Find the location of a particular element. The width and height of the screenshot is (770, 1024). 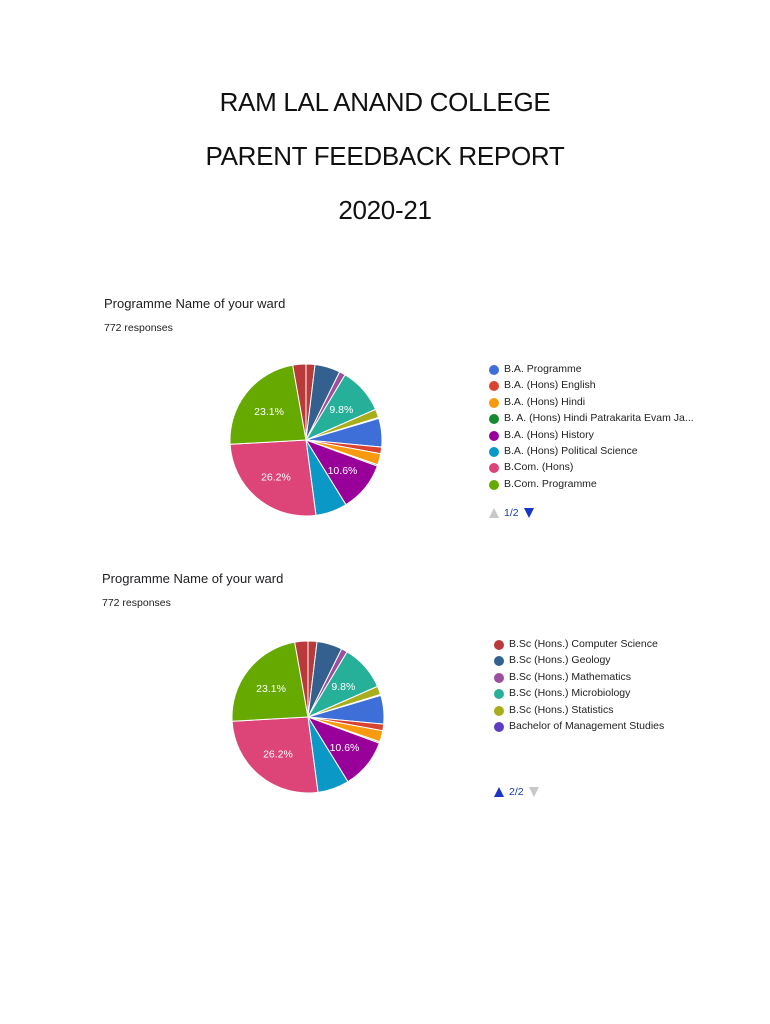

legend-label: B.A. (Hons) Political Science is located at coordinates (571, 450).